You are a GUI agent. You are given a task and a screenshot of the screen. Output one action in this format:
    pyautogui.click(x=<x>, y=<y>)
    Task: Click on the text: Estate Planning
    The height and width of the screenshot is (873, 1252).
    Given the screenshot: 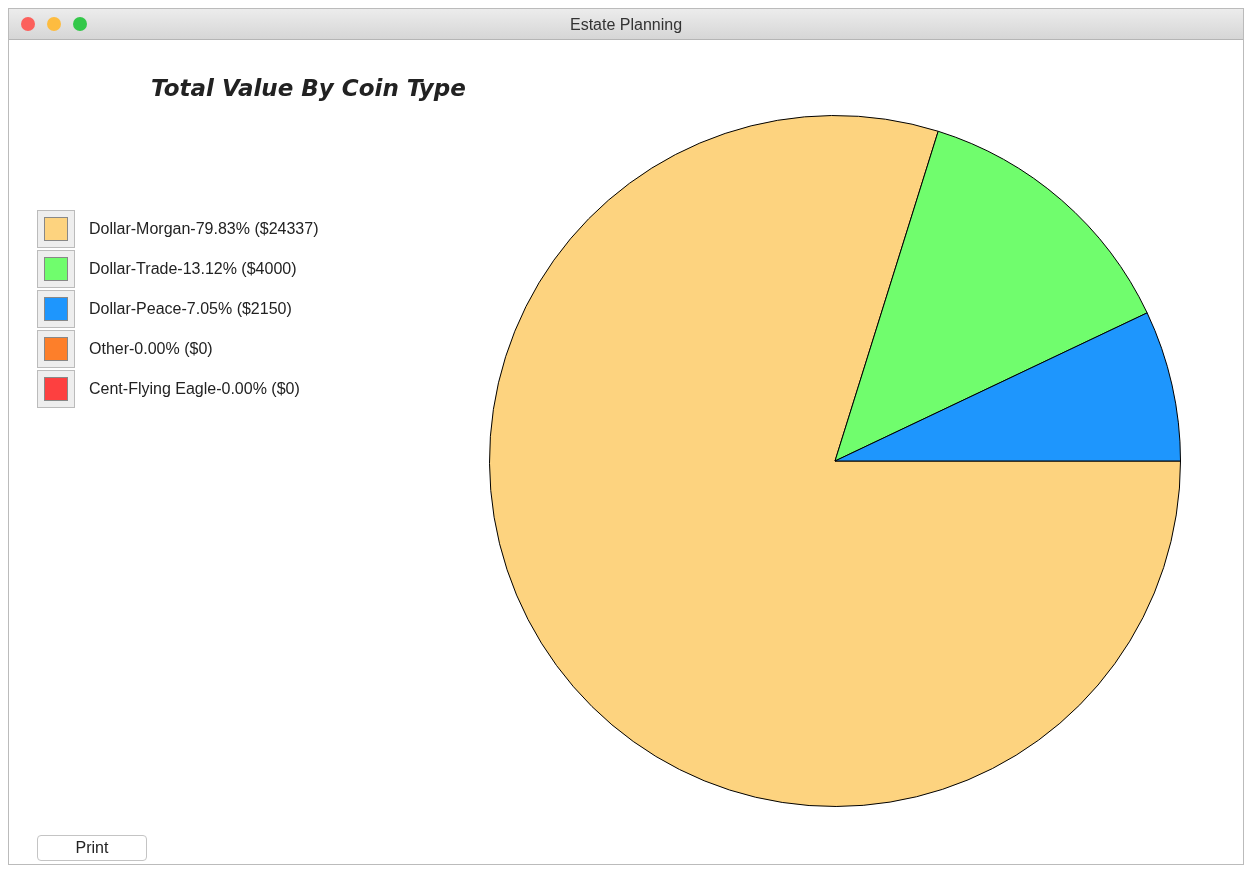 What is the action you would take?
    pyautogui.click(x=626, y=25)
    